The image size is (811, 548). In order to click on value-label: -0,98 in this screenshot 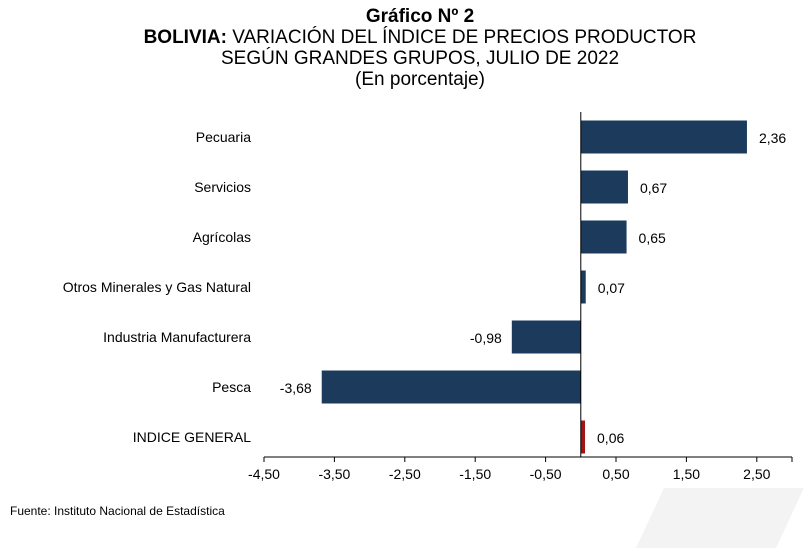, I will do `click(486, 338)`.